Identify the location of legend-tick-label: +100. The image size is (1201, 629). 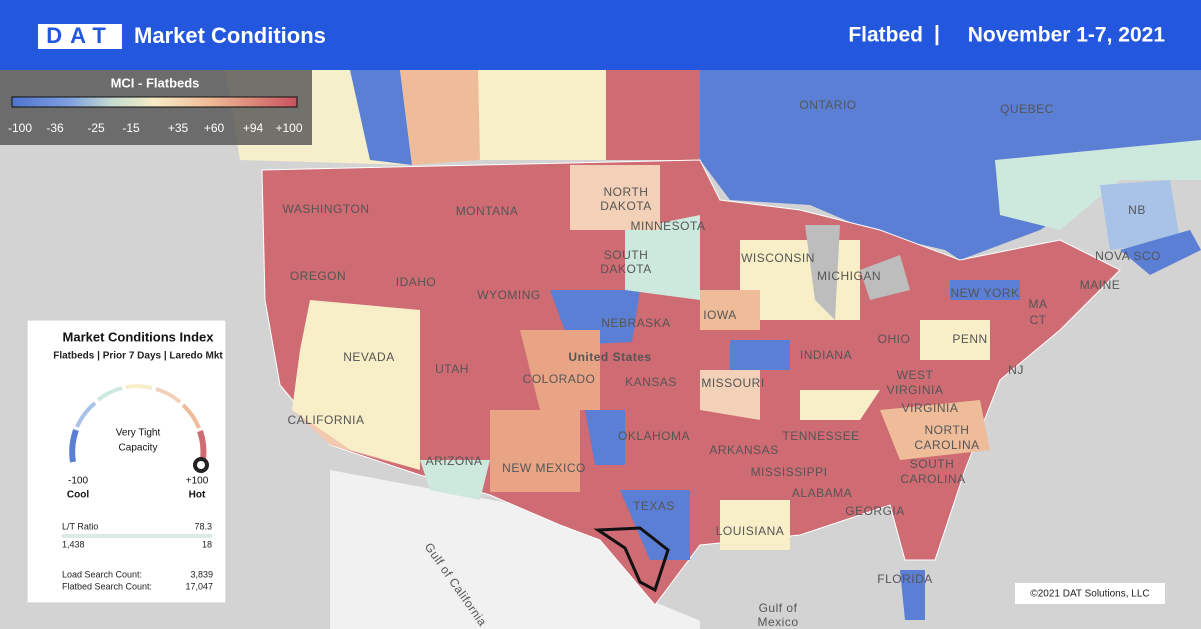
(288, 128).